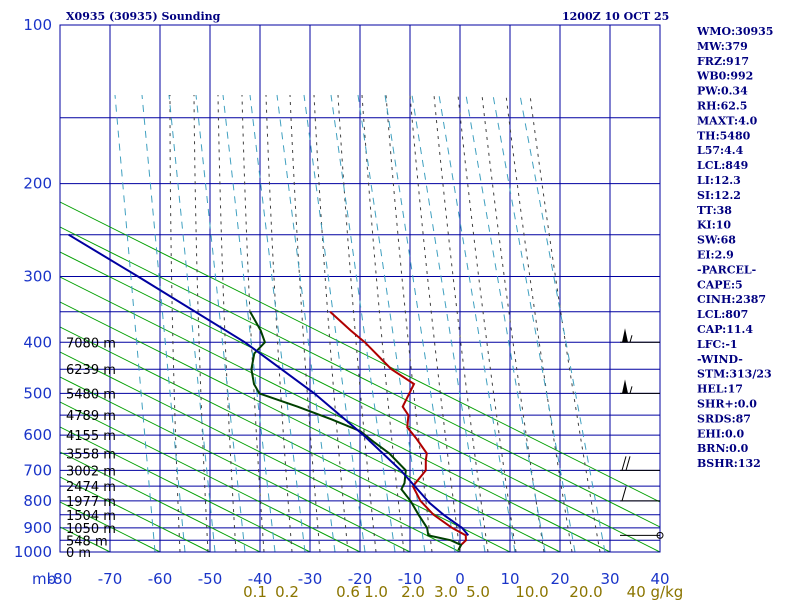  I want to click on temperature-tick-label: -60, so click(160, 579).